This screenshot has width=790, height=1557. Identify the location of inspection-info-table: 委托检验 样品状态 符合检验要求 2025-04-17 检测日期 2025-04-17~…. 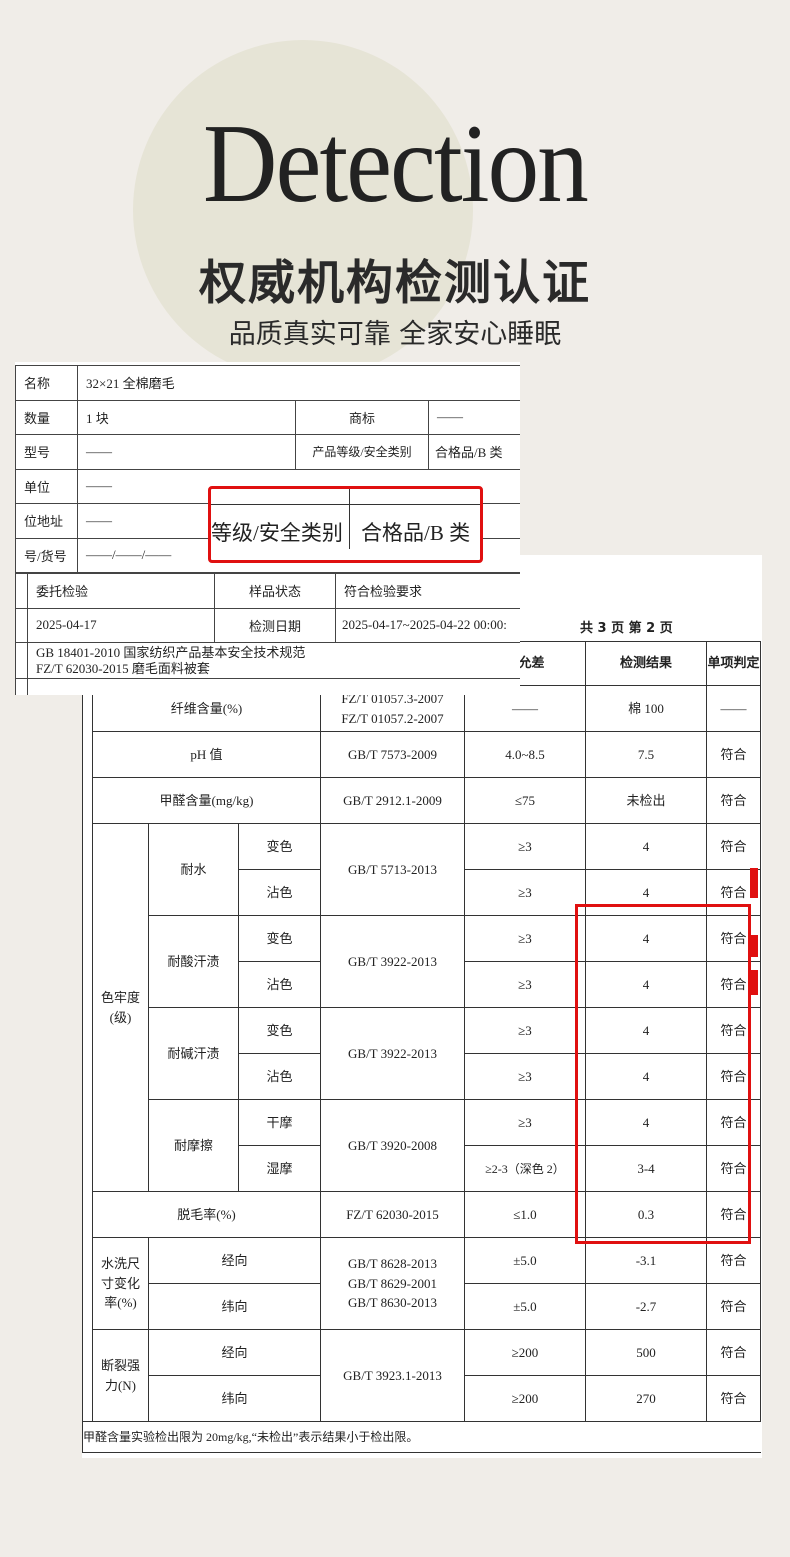
(267, 634).